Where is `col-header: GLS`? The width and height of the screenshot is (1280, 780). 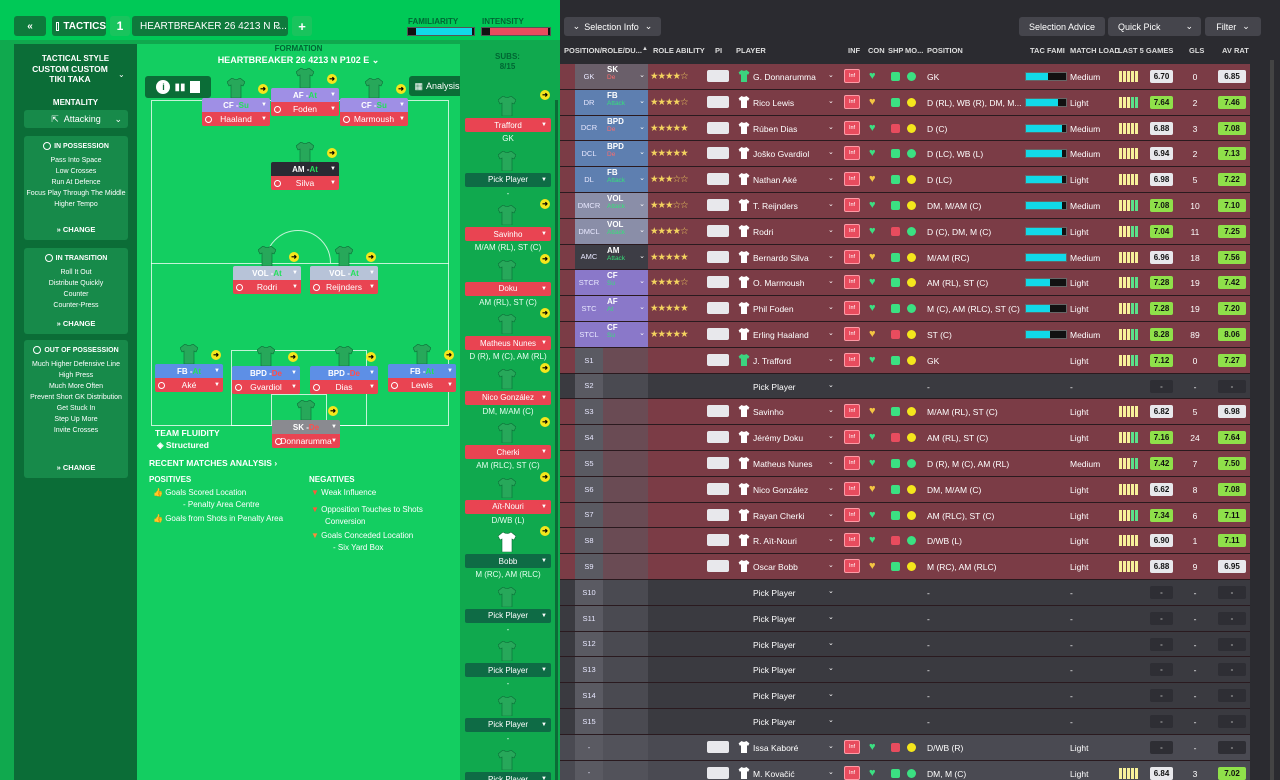
col-header: GLS is located at coordinates (1197, 50).